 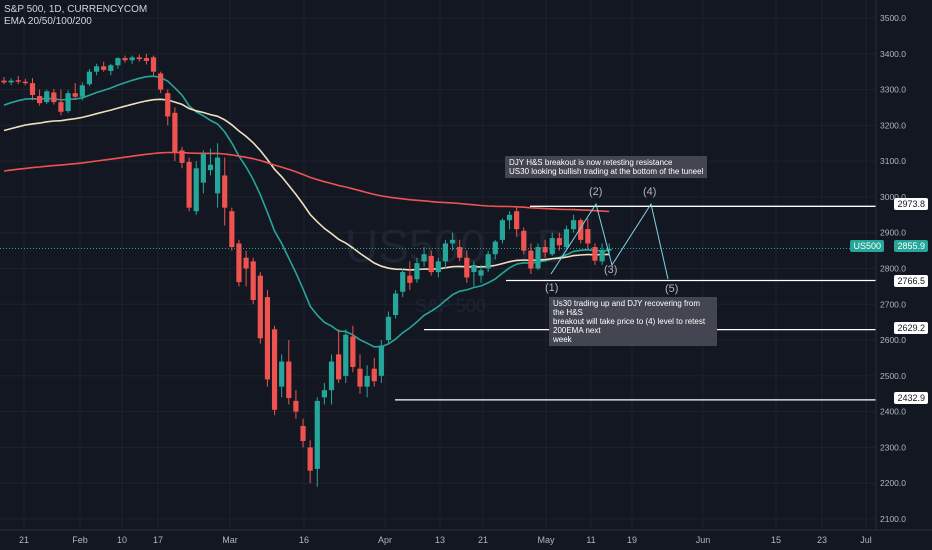 I want to click on time-tick-label: 21, so click(x=483, y=540).